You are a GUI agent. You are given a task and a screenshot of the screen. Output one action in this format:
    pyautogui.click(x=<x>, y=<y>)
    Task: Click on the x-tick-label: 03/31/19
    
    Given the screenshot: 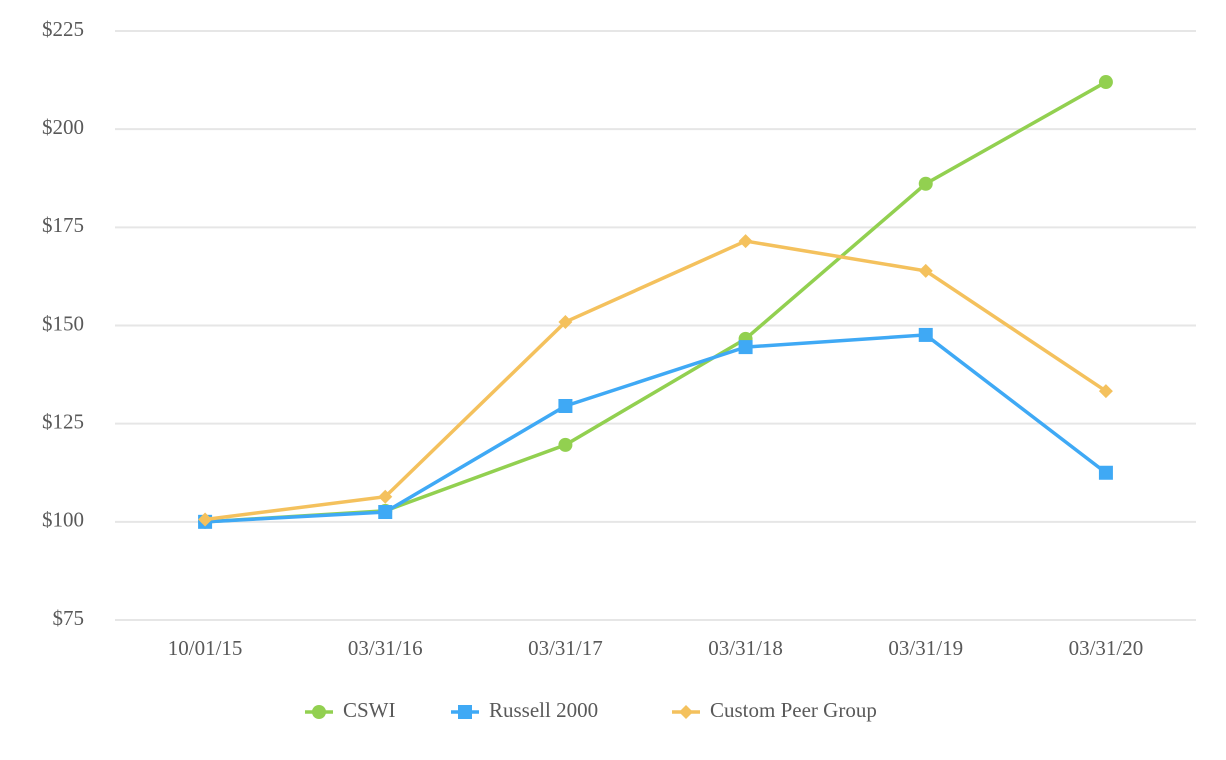 What is the action you would take?
    pyautogui.click(x=925, y=648)
    